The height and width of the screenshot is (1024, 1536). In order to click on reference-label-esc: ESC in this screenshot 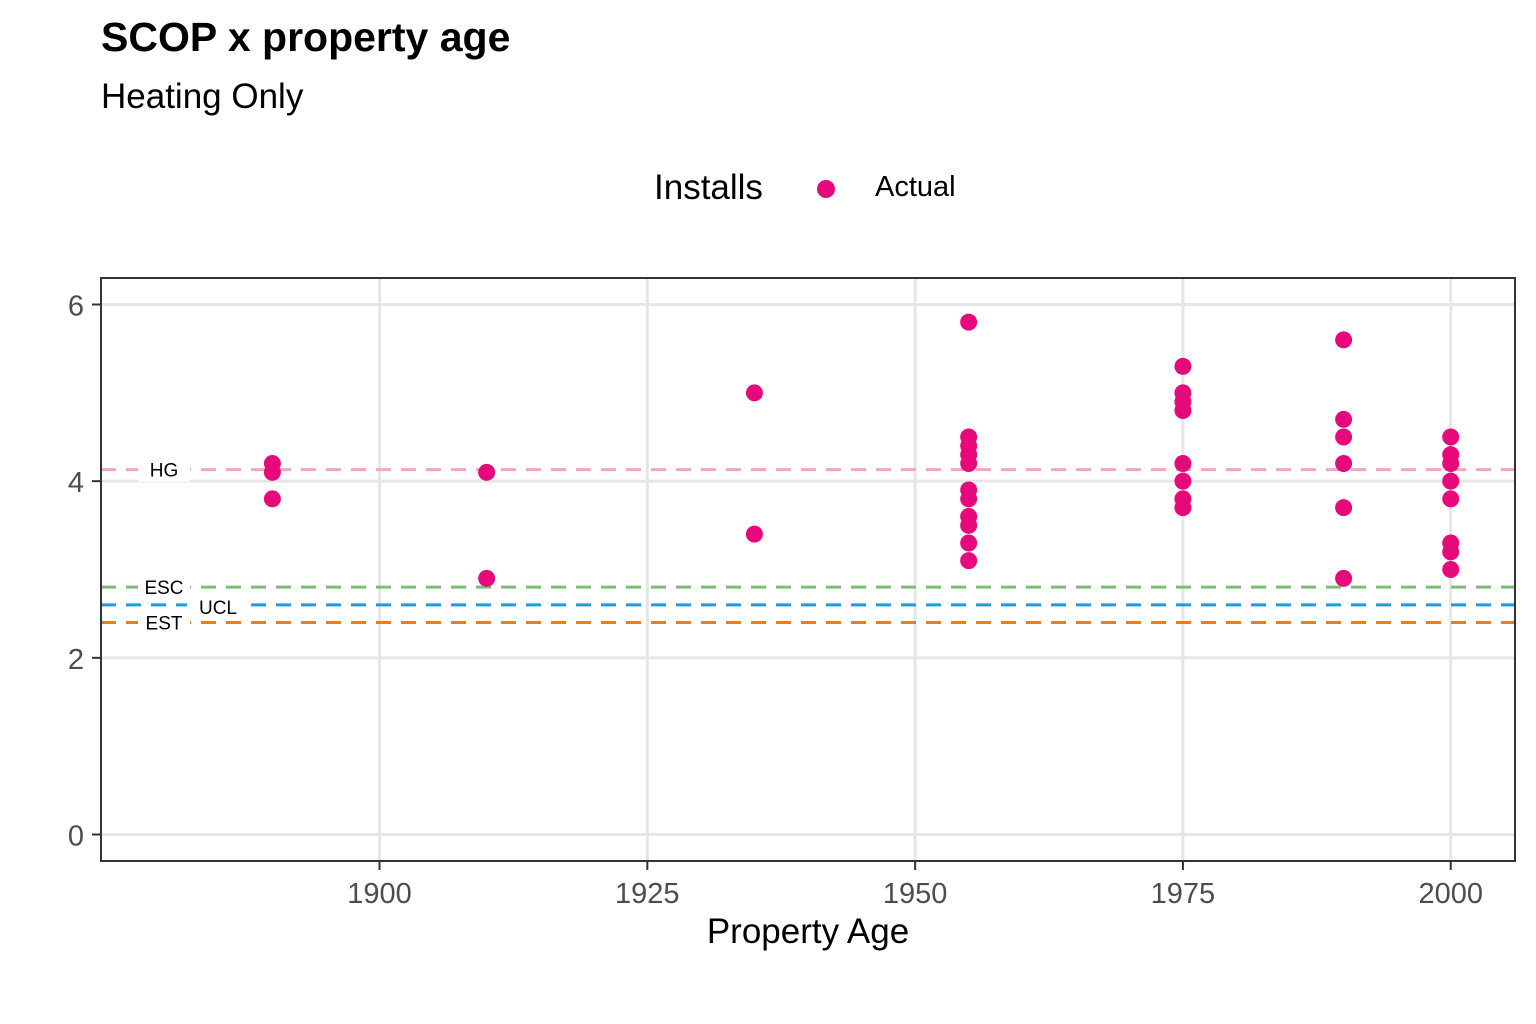, I will do `click(163, 588)`.